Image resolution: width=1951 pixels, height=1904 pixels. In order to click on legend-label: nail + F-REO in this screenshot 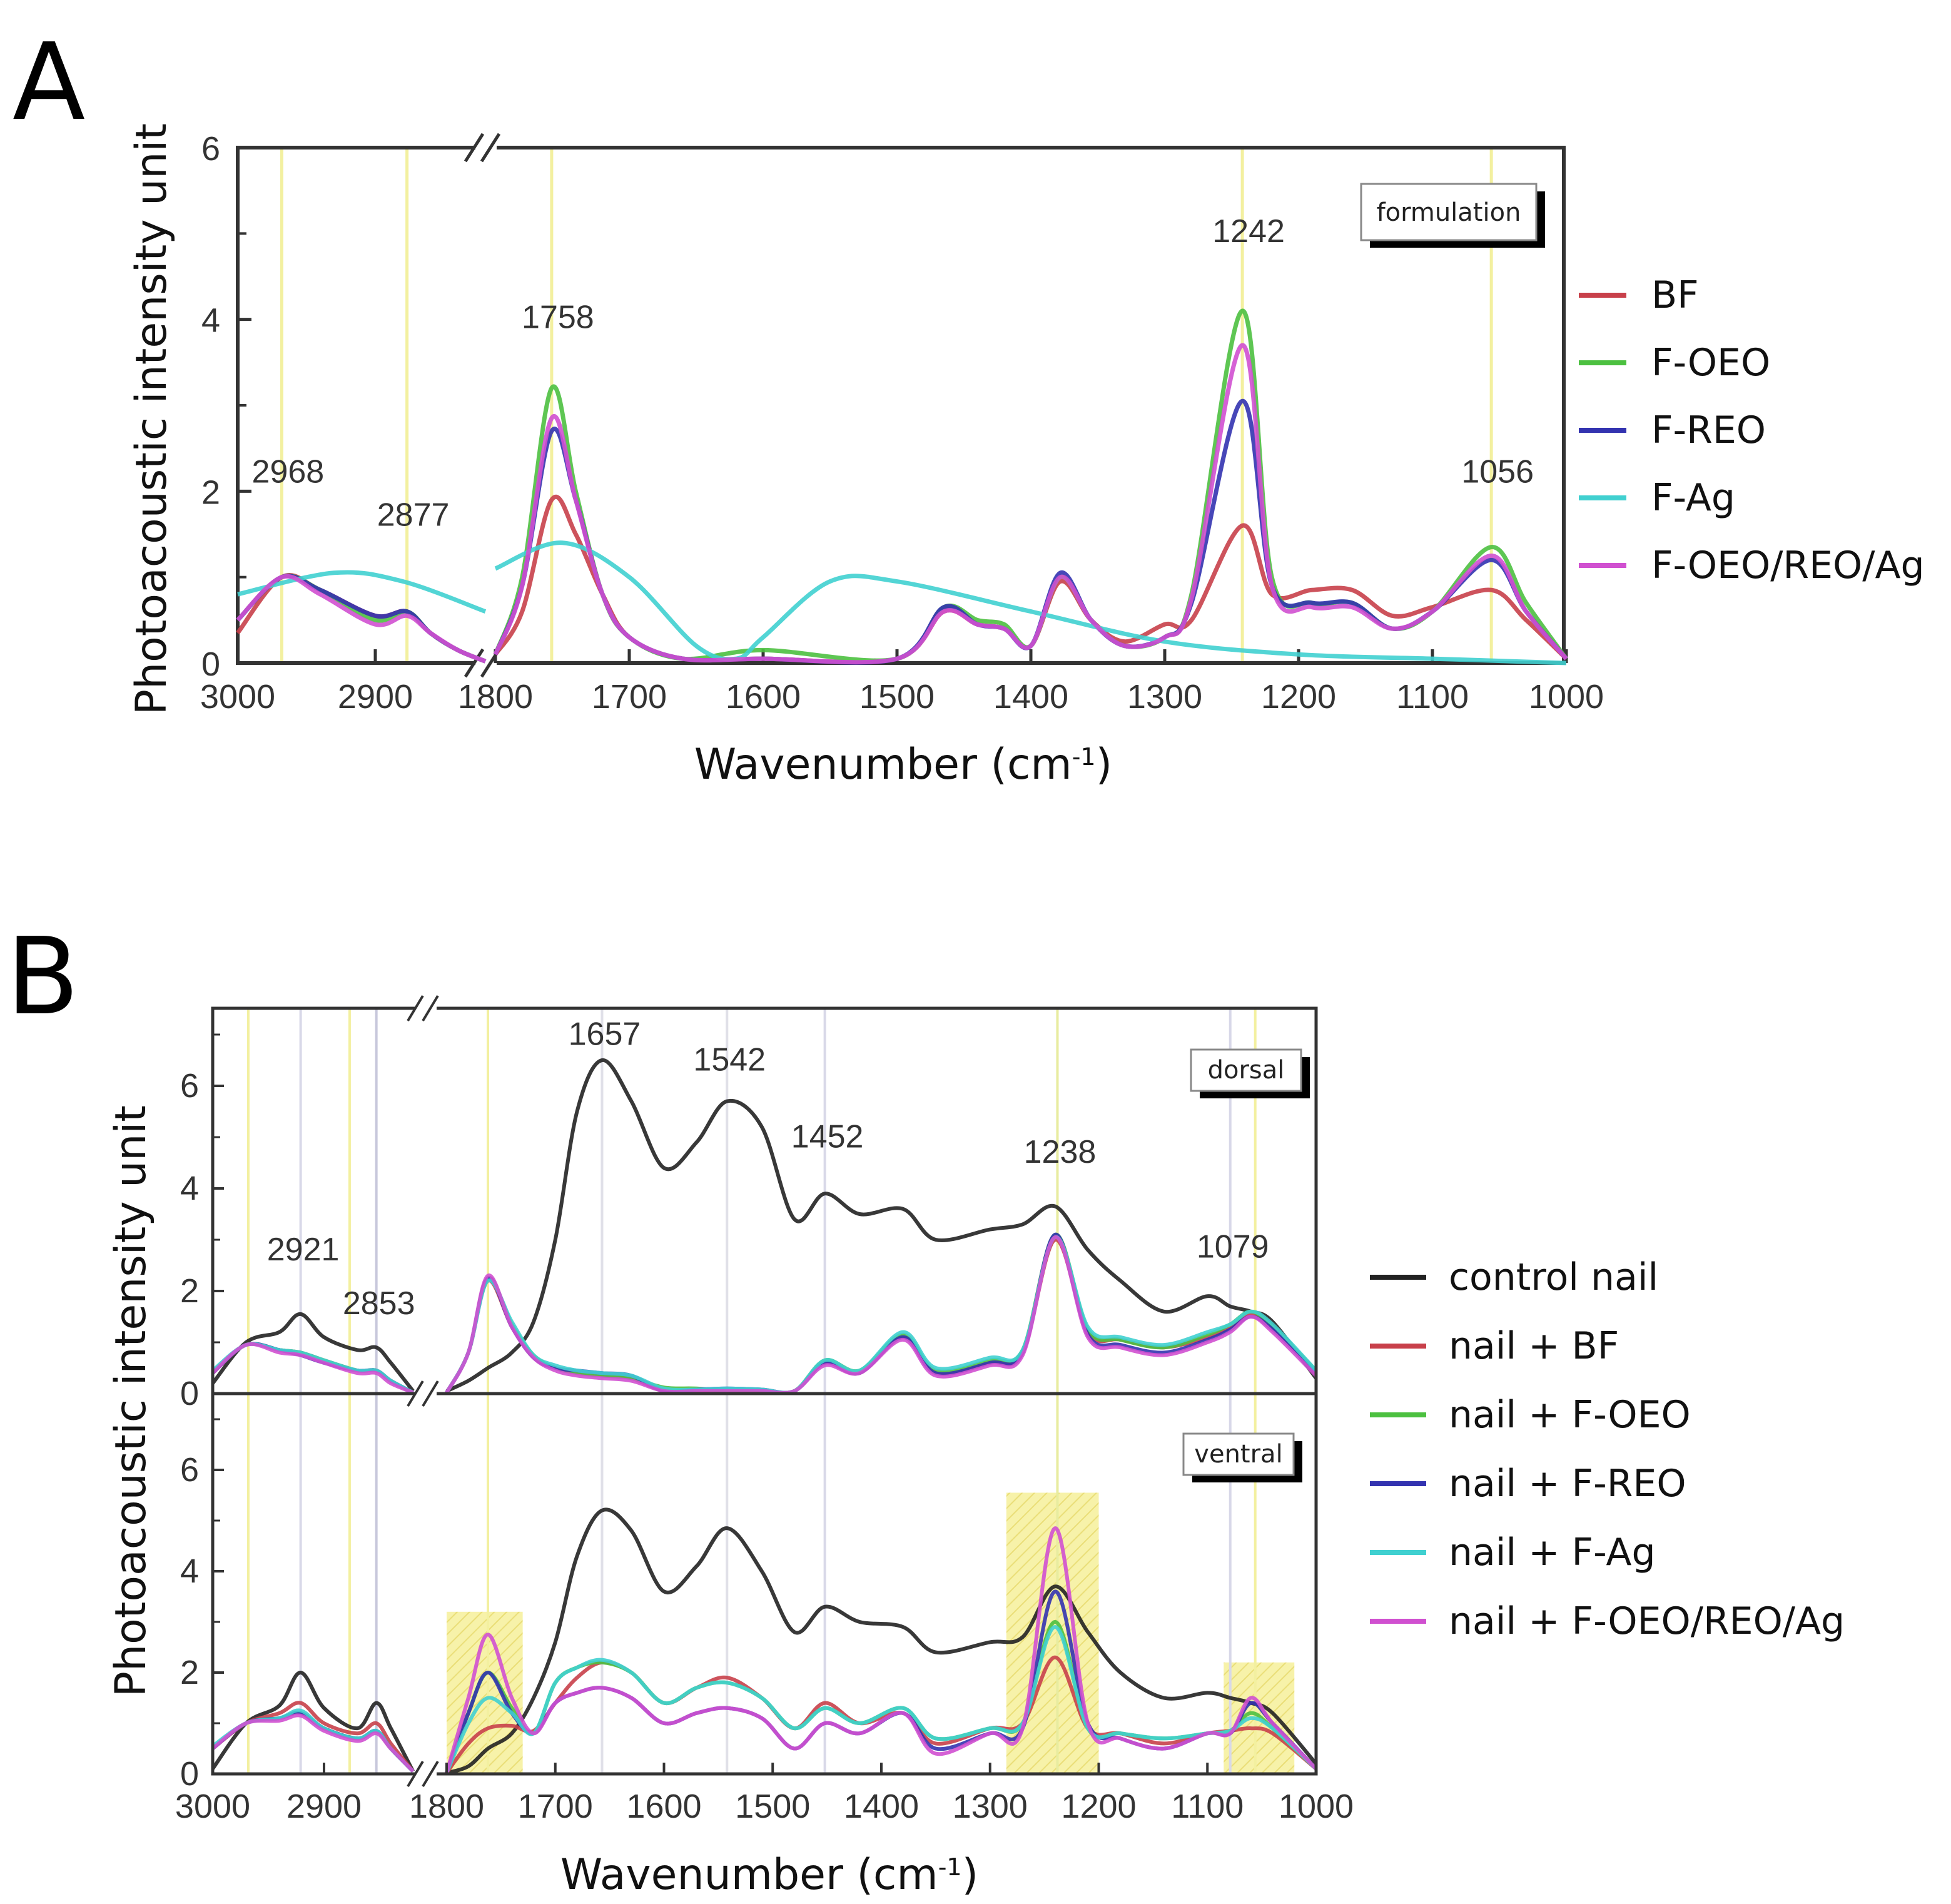, I will do `click(1567, 1484)`.